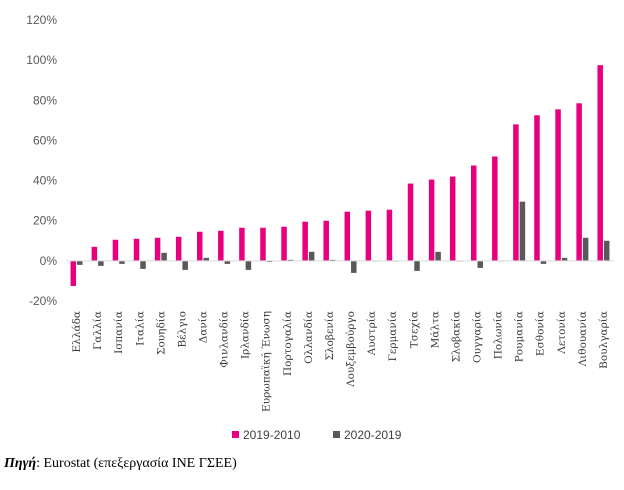 The height and width of the screenshot is (490, 624). I want to click on y-tick-label: 60%, so click(45, 140).